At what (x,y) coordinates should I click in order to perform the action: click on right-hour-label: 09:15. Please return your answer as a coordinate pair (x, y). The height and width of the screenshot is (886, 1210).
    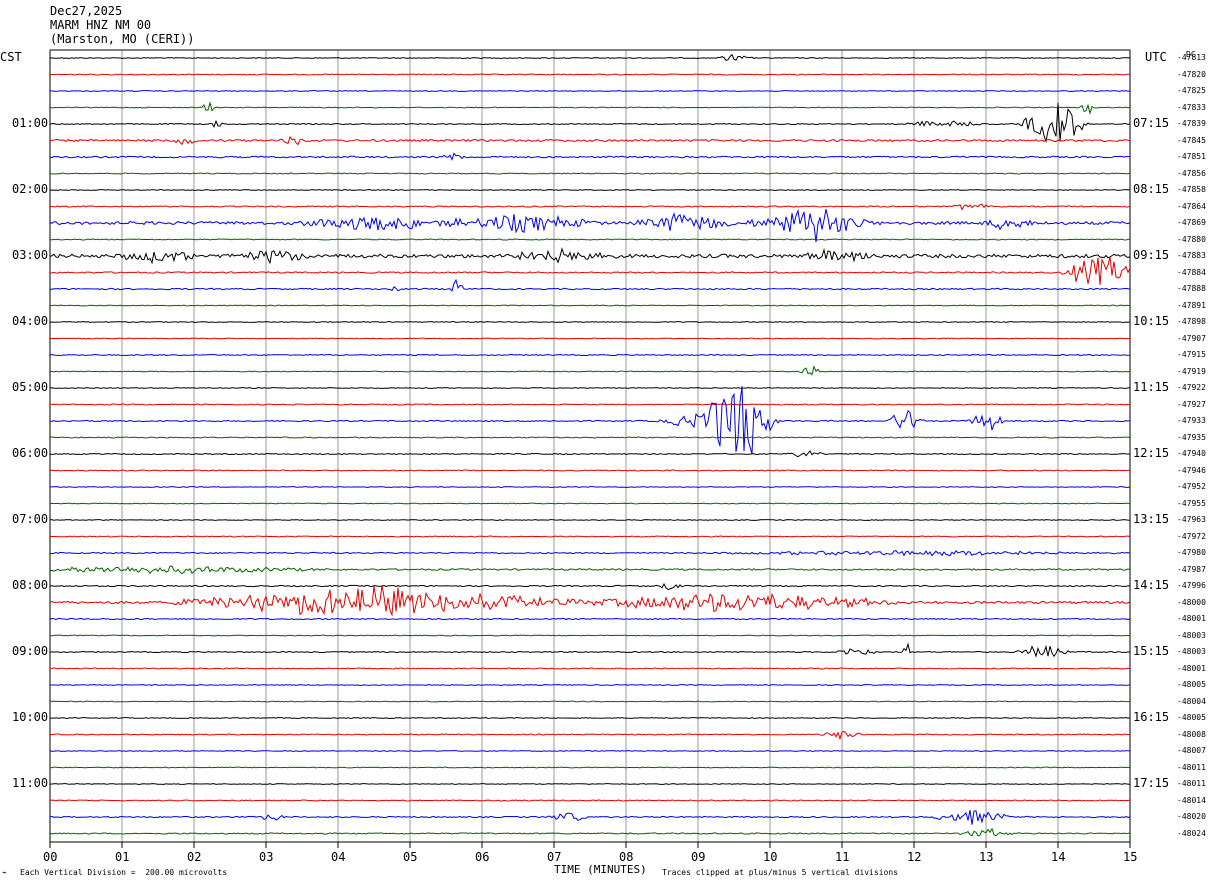
    Looking at the image, I should click on (1151, 255).